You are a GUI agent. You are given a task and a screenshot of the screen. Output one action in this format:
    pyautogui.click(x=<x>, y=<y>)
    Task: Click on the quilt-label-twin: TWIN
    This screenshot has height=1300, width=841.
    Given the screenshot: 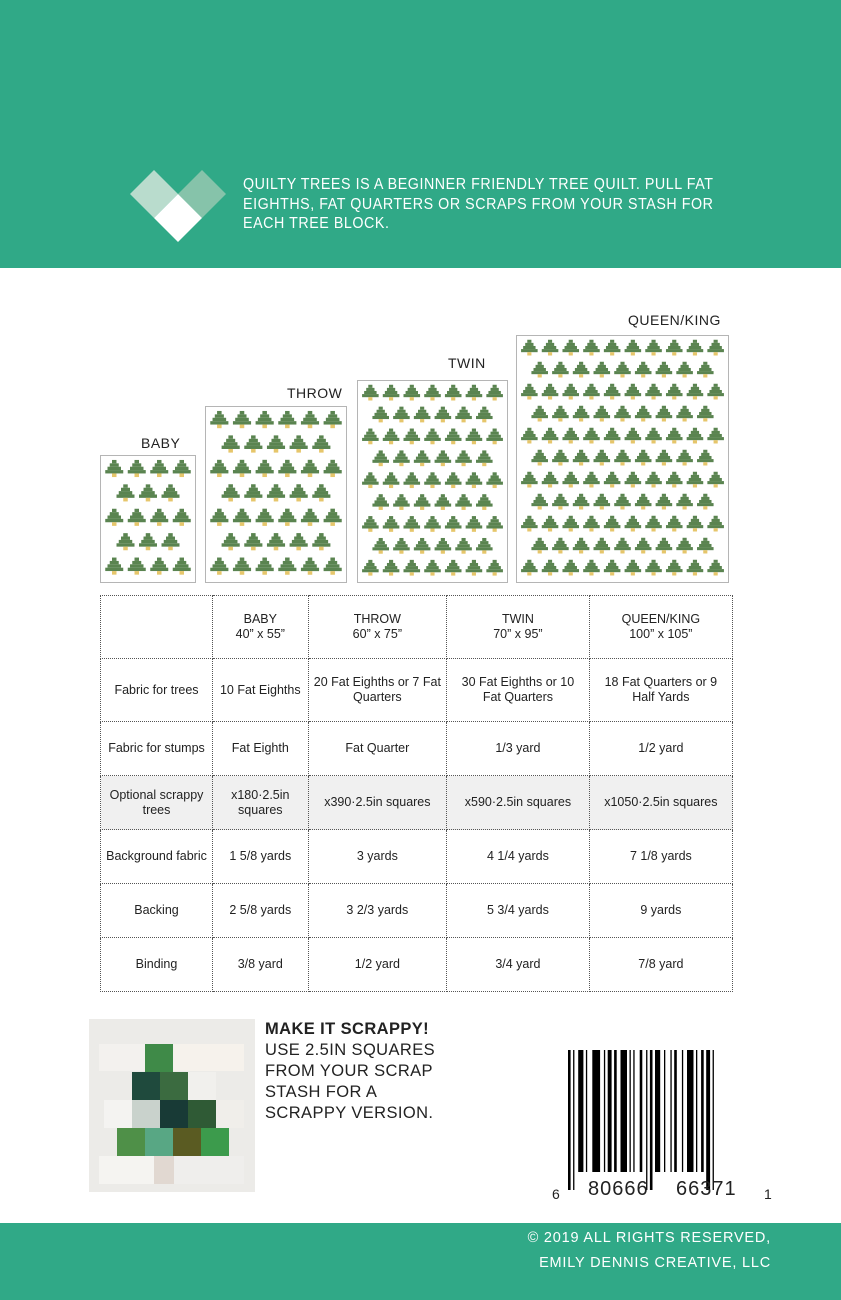 What is the action you would take?
    pyautogui.click(x=467, y=363)
    